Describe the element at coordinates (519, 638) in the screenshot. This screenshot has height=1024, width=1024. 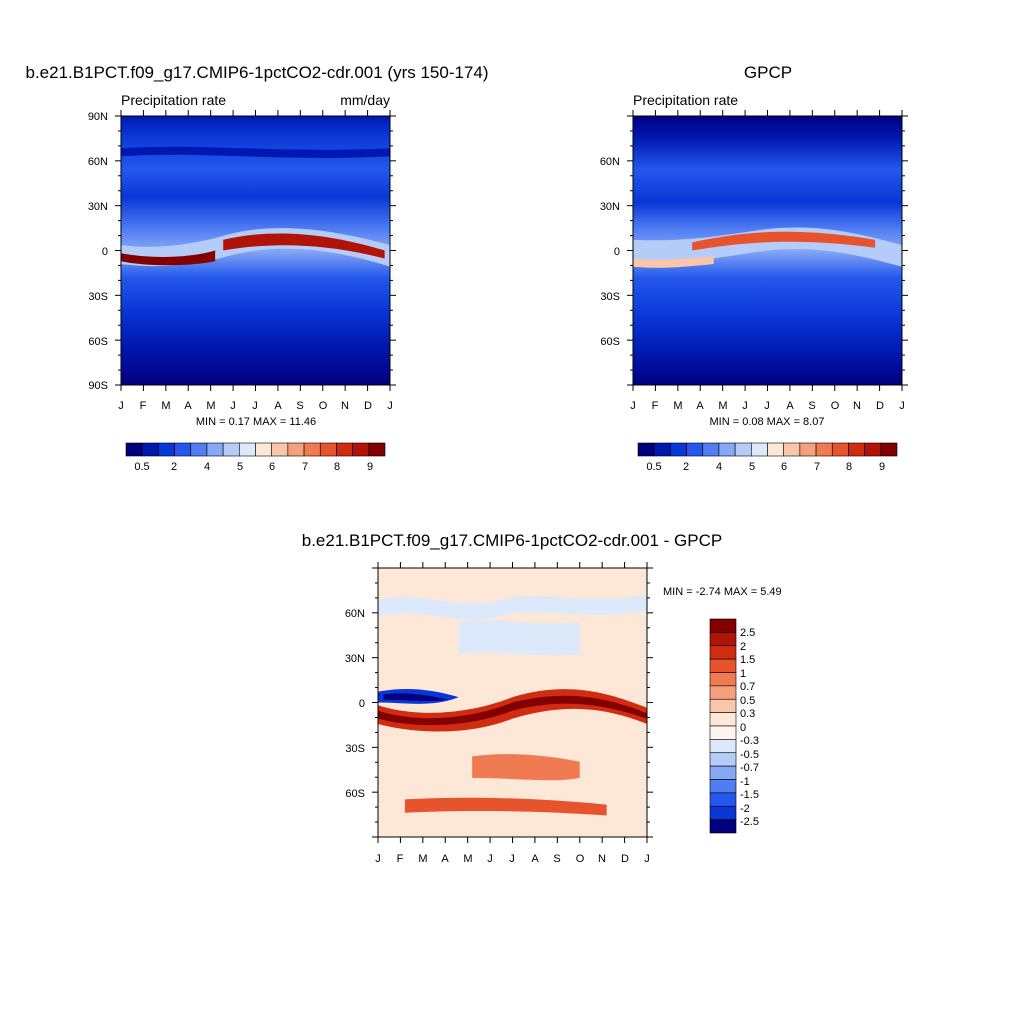
I see `panel-diff-negative-patch-mid` at that location.